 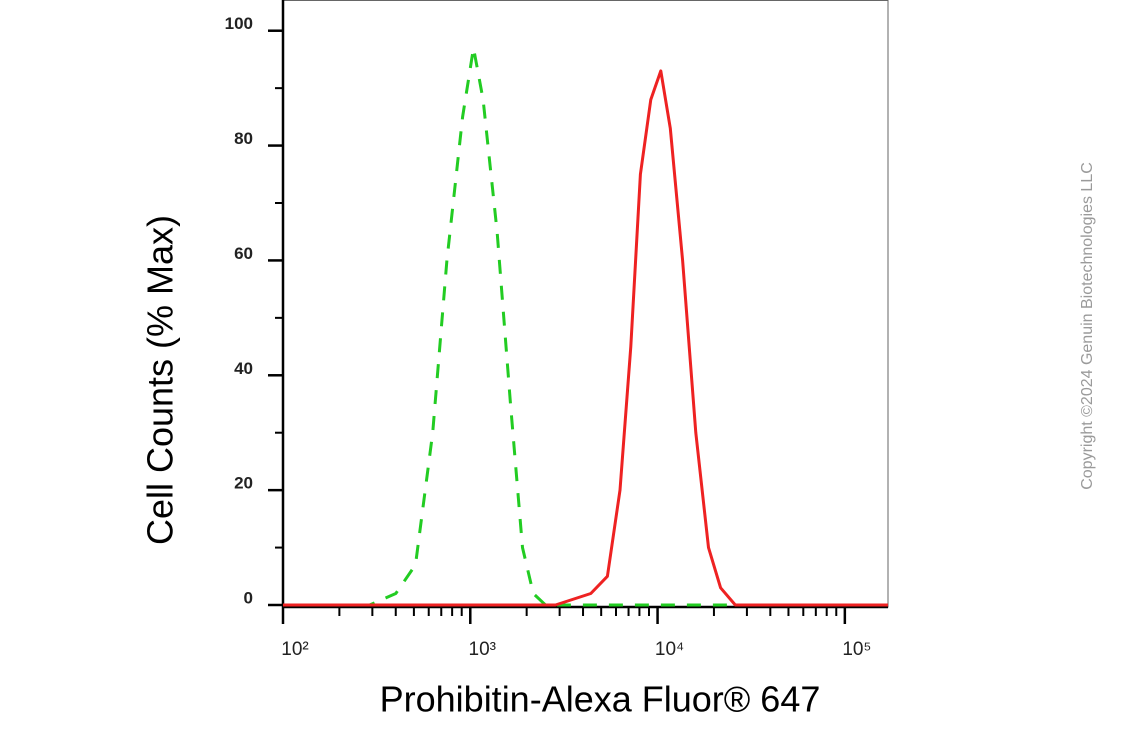 What do you see at coordinates (160, 380) in the screenshot?
I see `y-axis-title: Cell Counts (% Max)` at bounding box center [160, 380].